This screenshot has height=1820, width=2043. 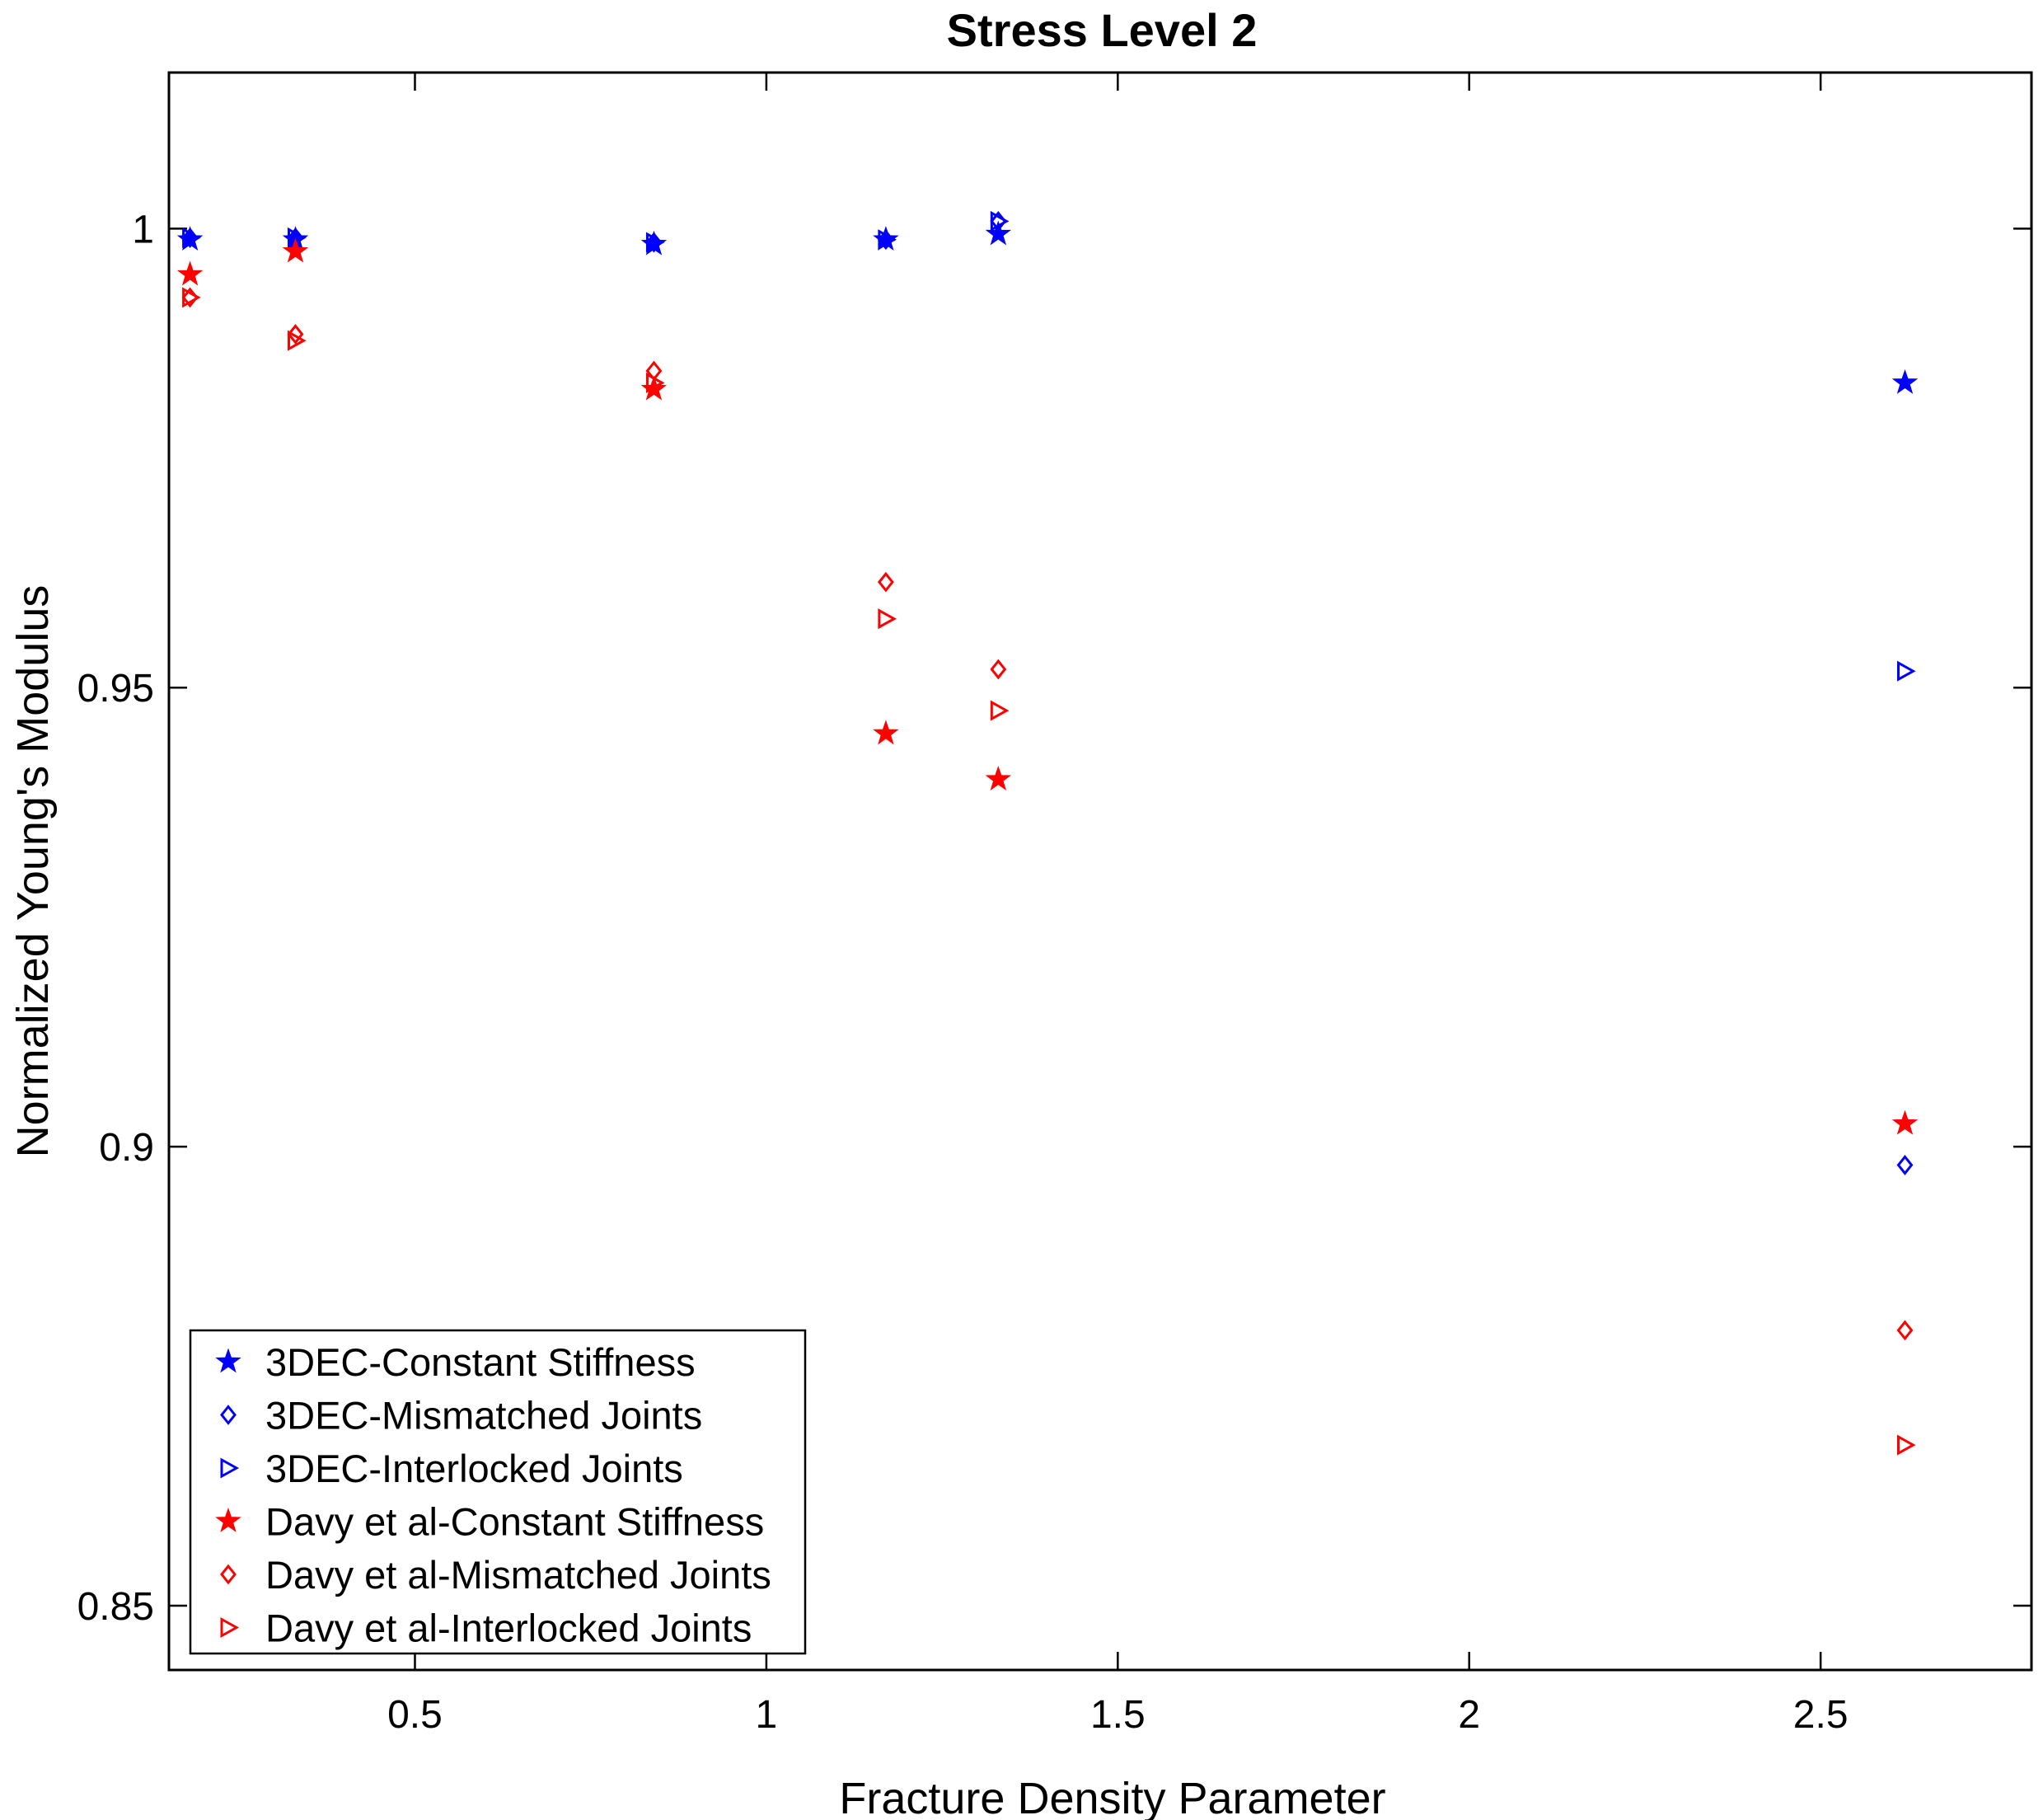 I want to click on y-tick-label: 1, so click(x=143, y=229).